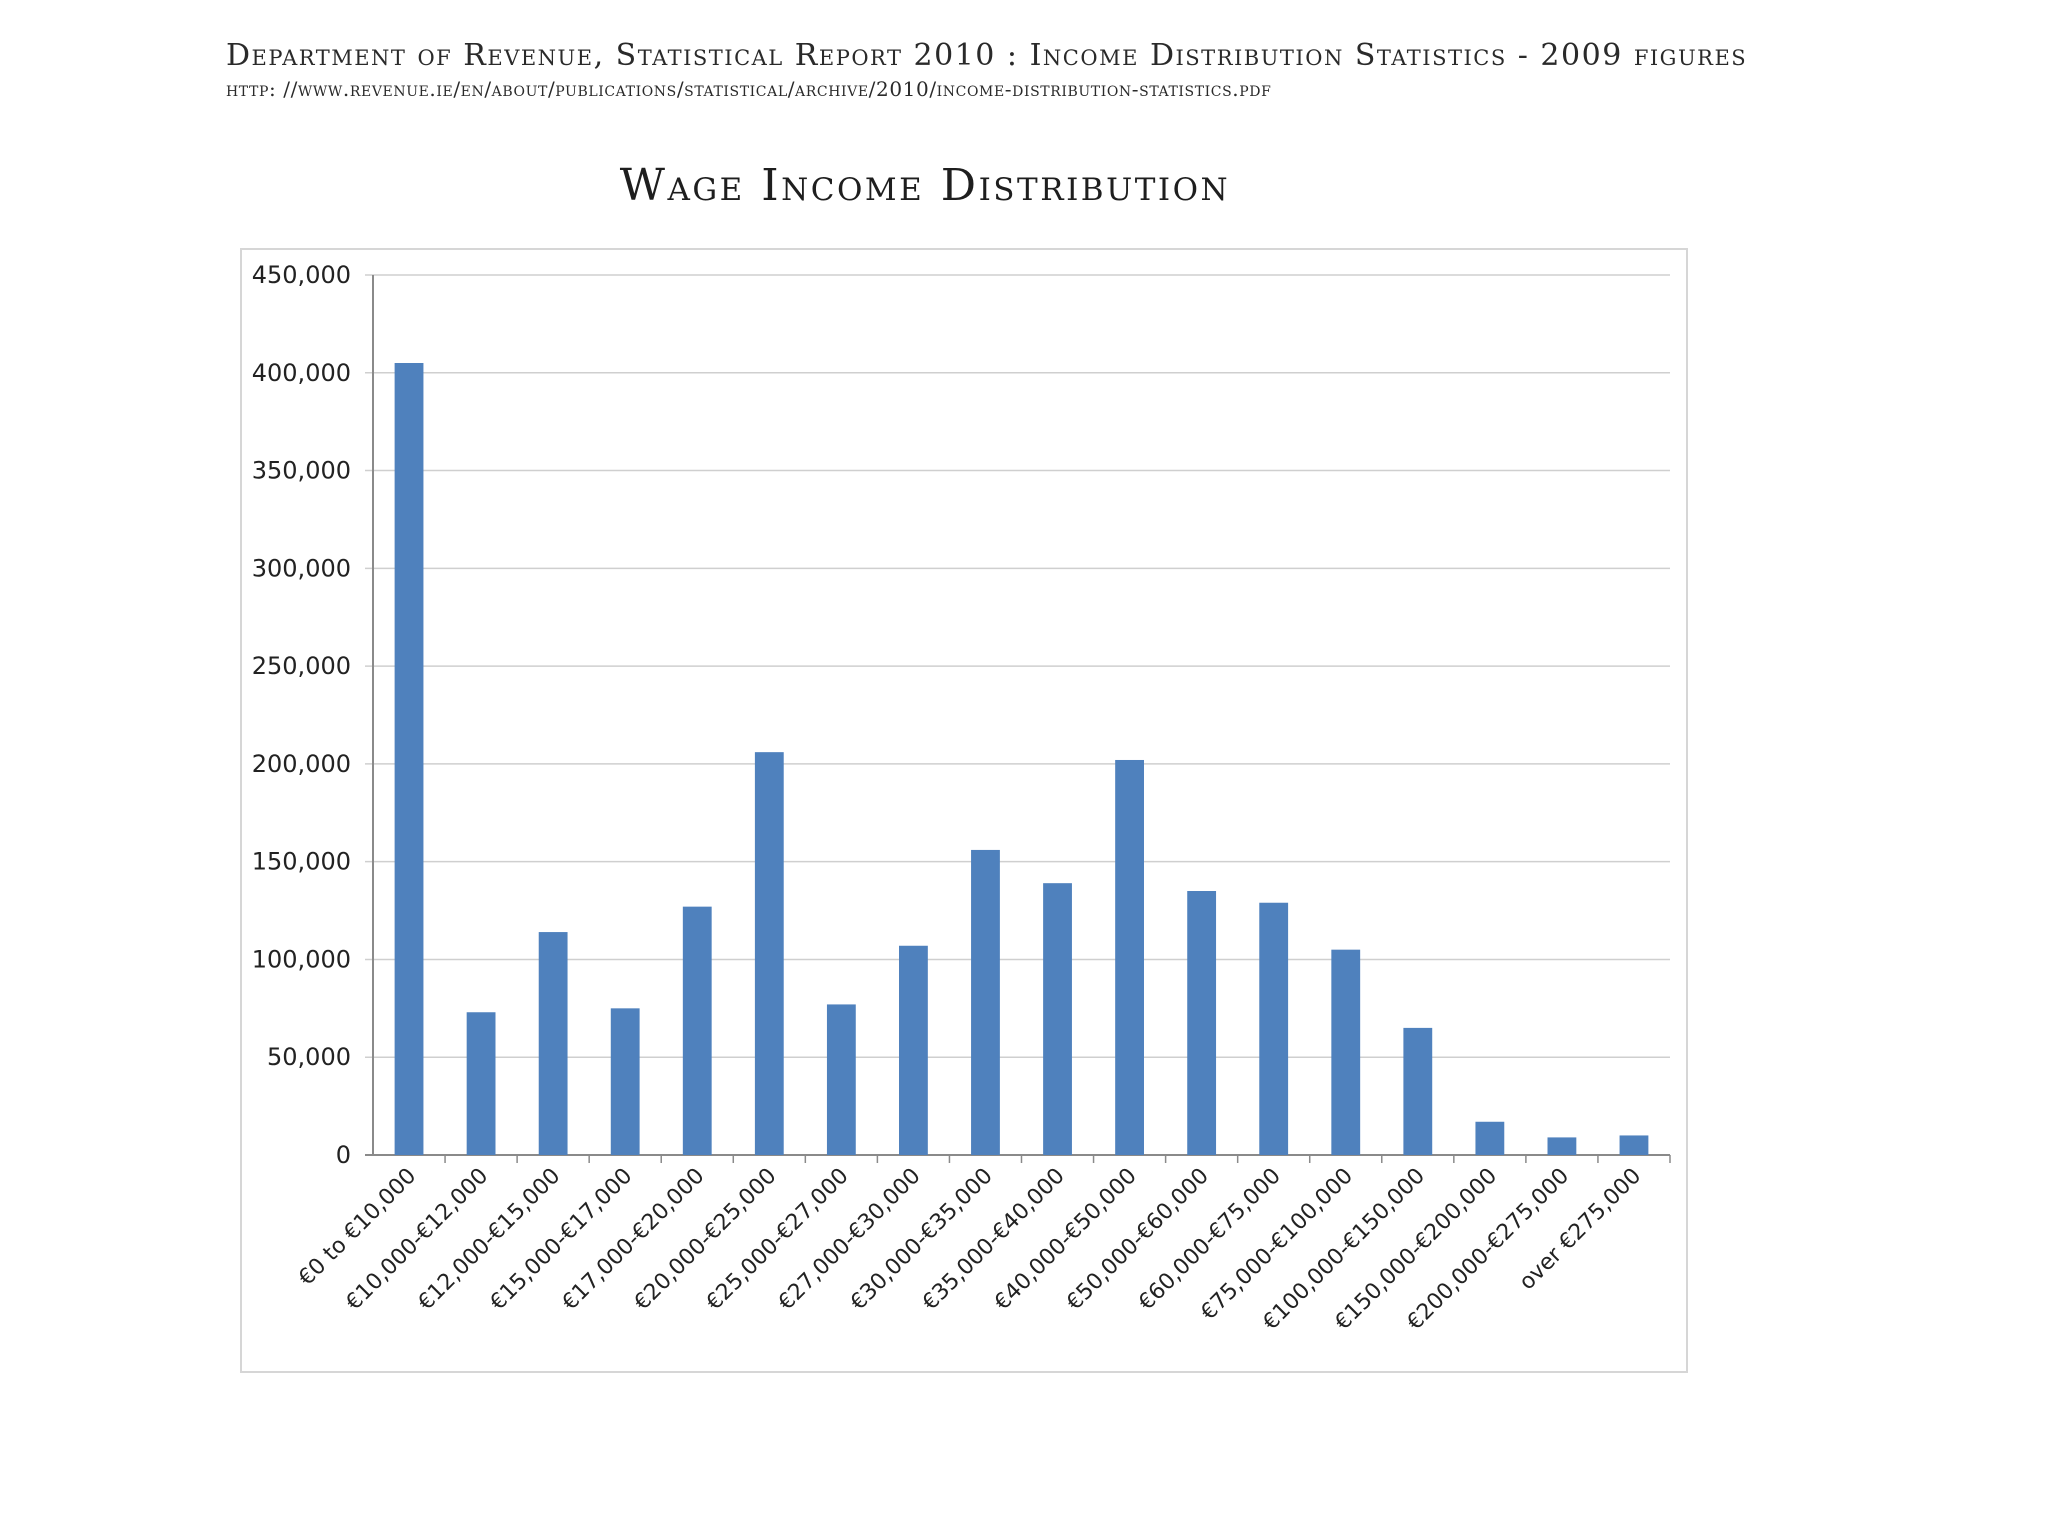 The height and width of the screenshot is (1536, 2048). I want to click on y-tick-label: 400,000, so click(301, 373).